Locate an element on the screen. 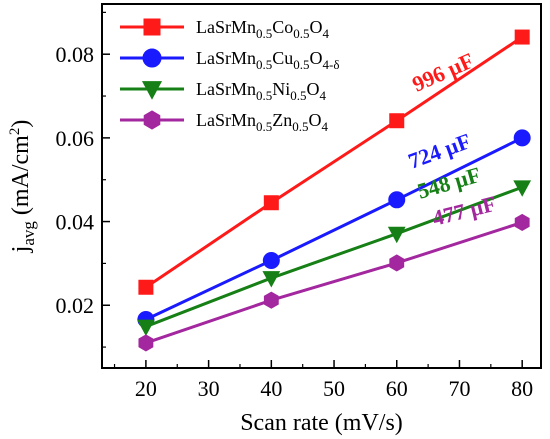 This screenshot has height=439, width=550. legend-entry: LaSrMn0.5Ni0.5O4 is located at coordinates (223, 91).